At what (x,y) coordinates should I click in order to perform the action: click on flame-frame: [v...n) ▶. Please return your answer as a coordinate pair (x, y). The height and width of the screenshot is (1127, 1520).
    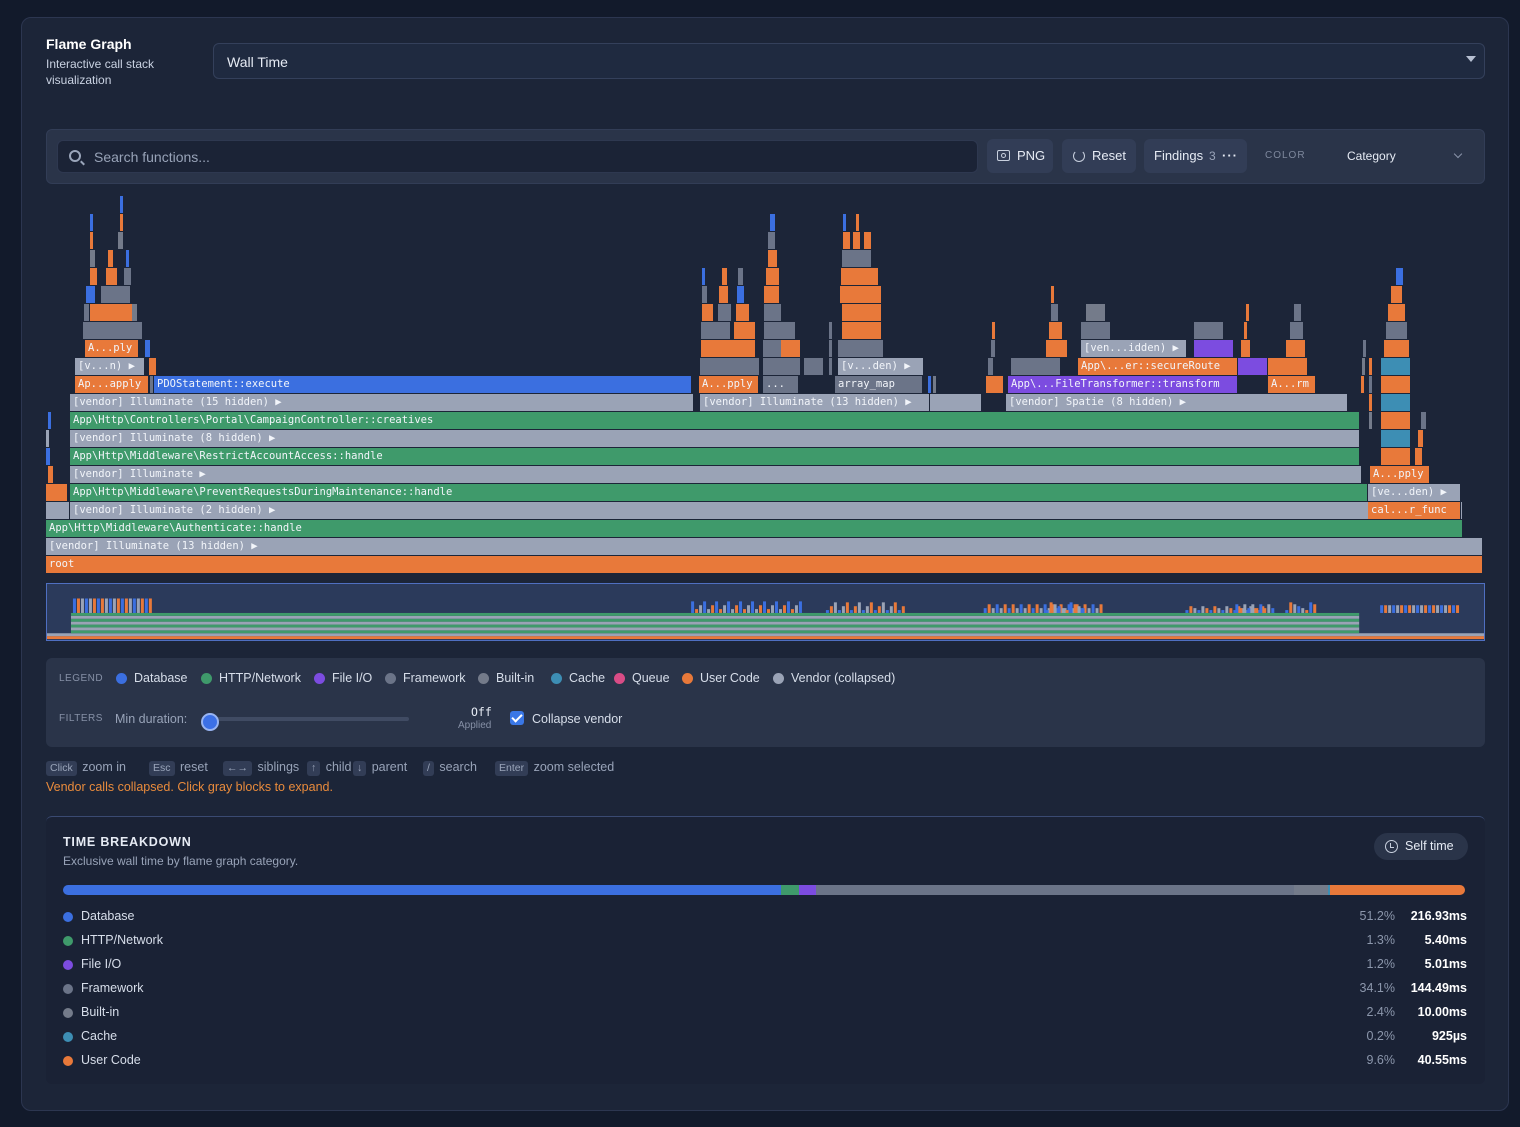
    Looking at the image, I should click on (110, 366).